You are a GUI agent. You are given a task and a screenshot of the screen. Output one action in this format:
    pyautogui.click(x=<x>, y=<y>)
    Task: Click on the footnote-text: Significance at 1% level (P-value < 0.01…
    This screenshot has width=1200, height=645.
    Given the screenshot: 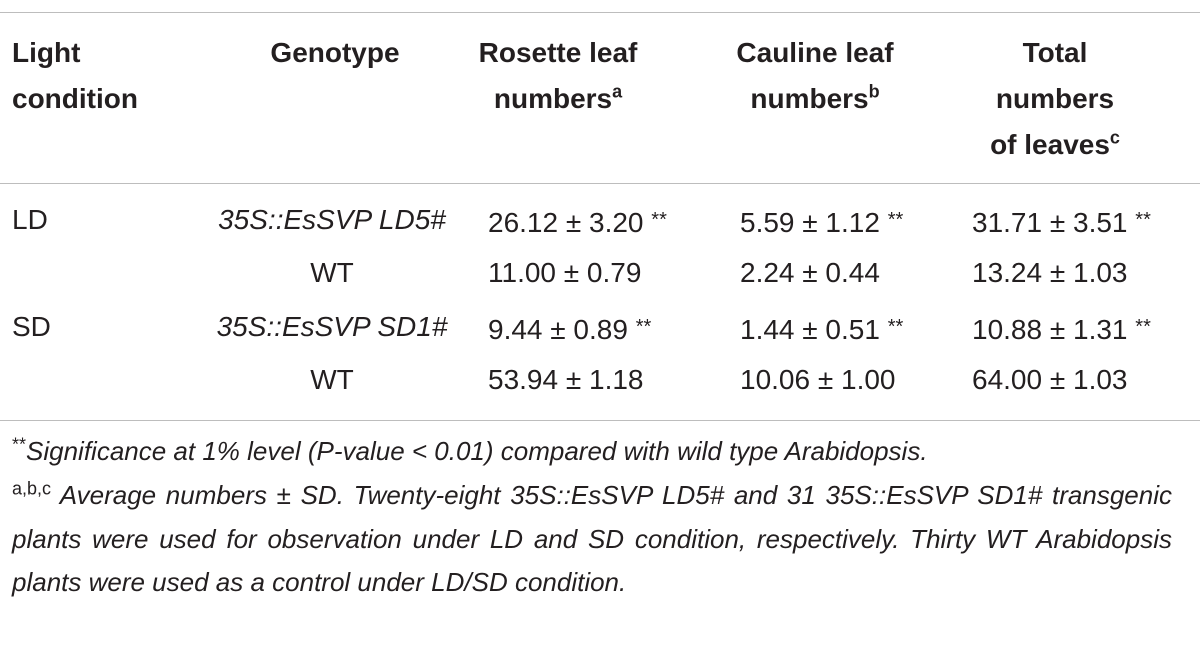 What is the action you would take?
    pyautogui.click(x=477, y=451)
    